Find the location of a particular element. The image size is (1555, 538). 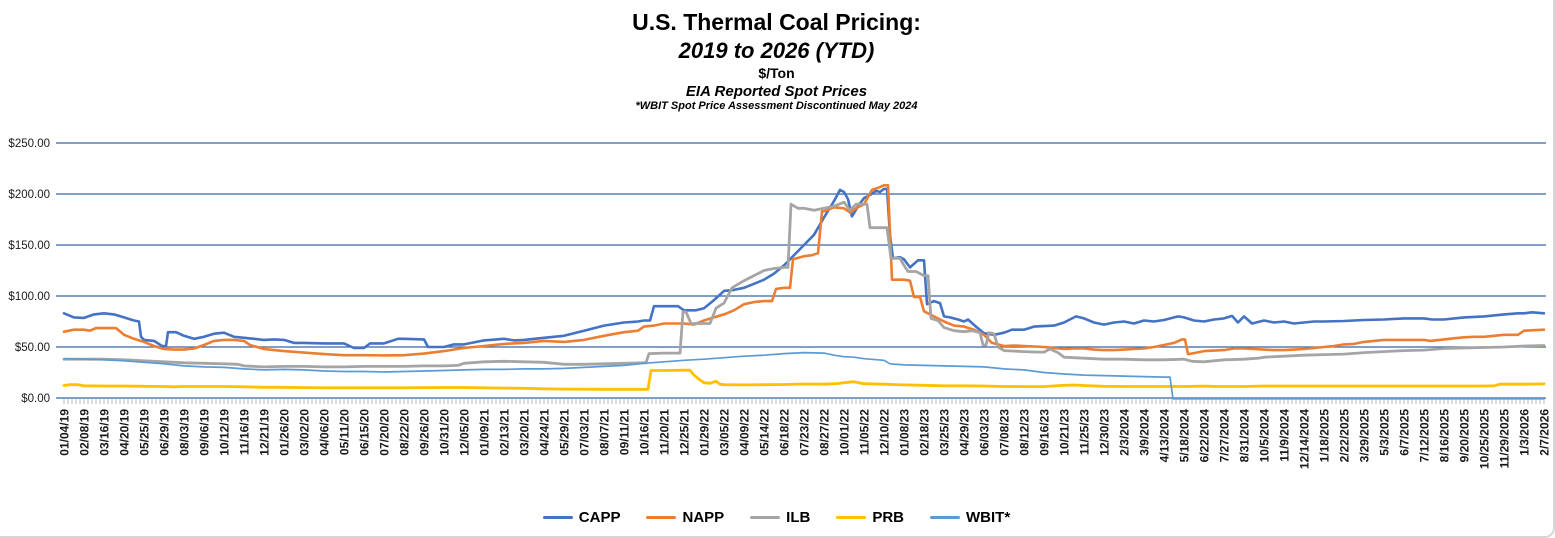

y-axis-label: $0.00 is located at coordinates (35, 399).